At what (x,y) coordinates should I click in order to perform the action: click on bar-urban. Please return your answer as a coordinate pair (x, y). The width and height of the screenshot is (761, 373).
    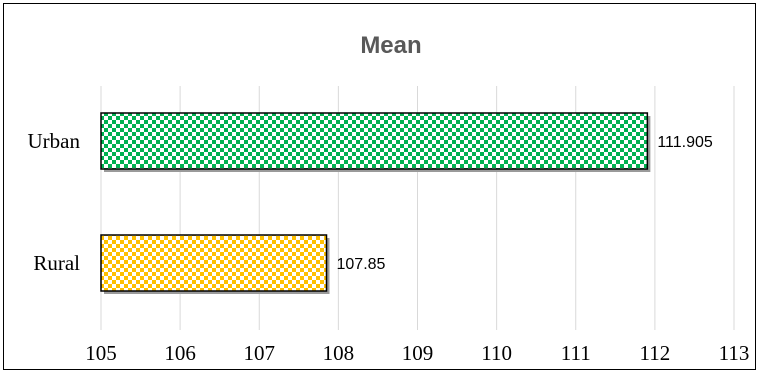
    Looking at the image, I should click on (374, 141).